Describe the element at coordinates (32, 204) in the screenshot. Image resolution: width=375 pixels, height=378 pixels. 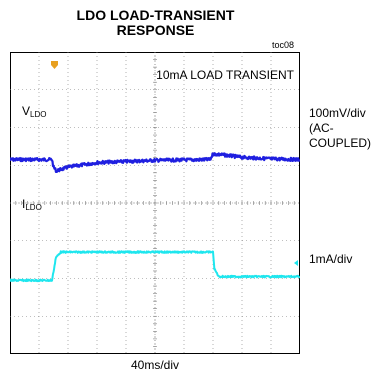
I see `ildo-label: ILDO` at that location.